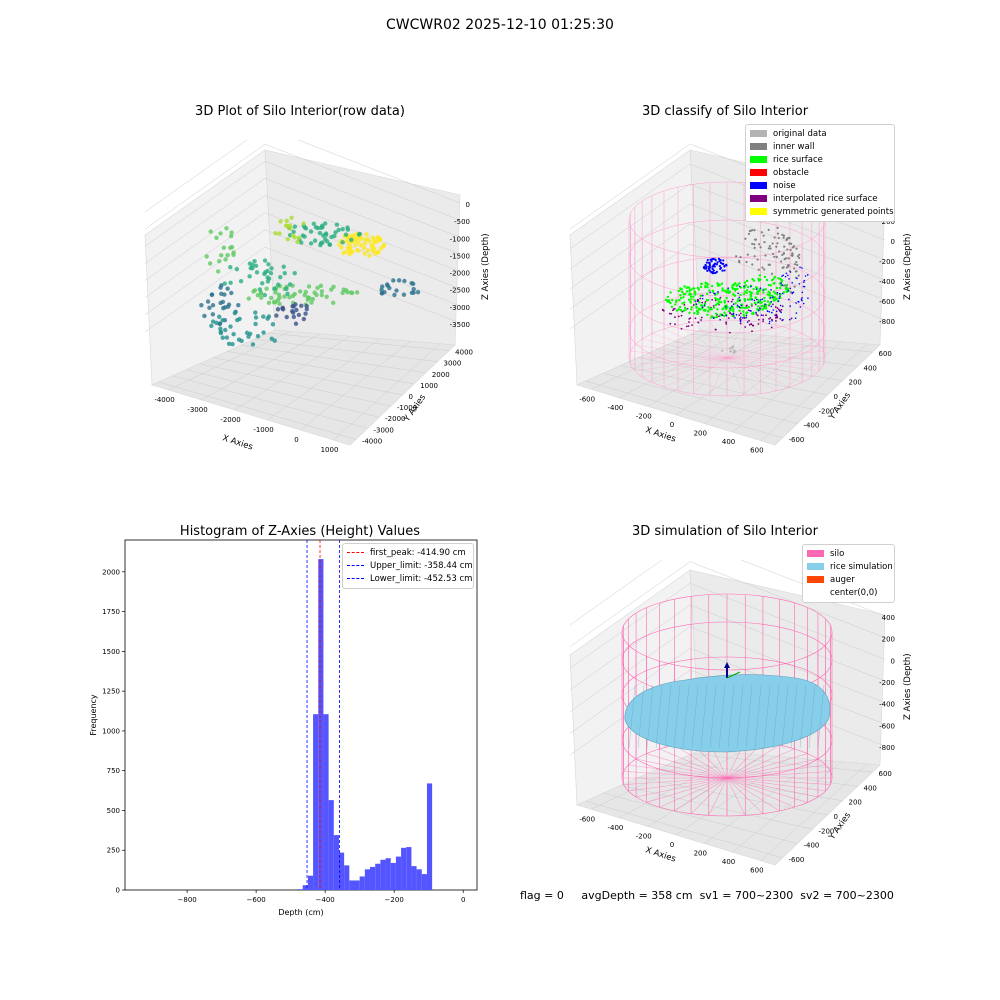 Image resolution: width=1000 pixels, height=1000 pixels. Describe the element at coordinates (827, 411) in the screenshot. I see `y-tick-label: -200` at that location.